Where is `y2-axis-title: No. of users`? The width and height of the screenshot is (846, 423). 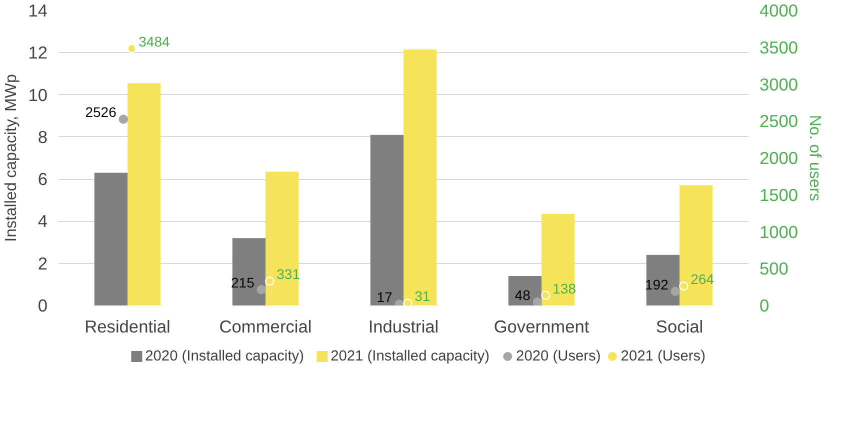 y2-axis-title: No. of users is located at coordinates (815, 158).